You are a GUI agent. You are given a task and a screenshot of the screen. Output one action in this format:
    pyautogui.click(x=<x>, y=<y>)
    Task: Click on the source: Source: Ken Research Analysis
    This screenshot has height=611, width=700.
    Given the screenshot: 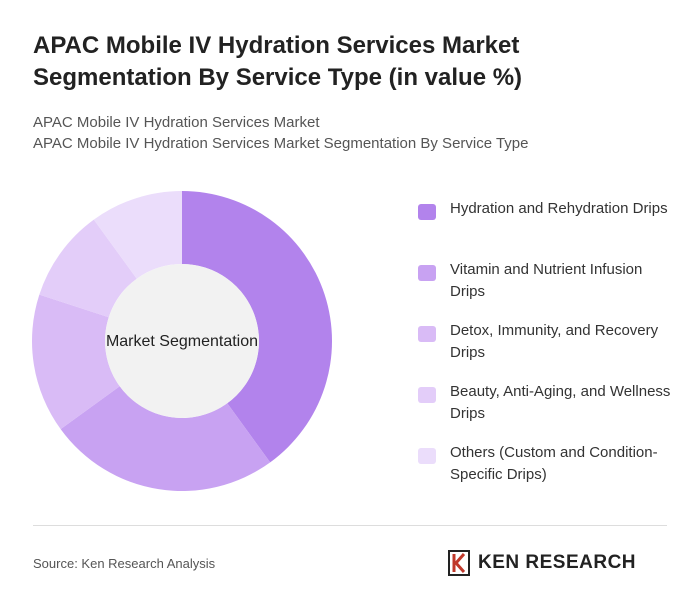 What is the action you would take?
    pyautogui.click(x=124, y=563)
    